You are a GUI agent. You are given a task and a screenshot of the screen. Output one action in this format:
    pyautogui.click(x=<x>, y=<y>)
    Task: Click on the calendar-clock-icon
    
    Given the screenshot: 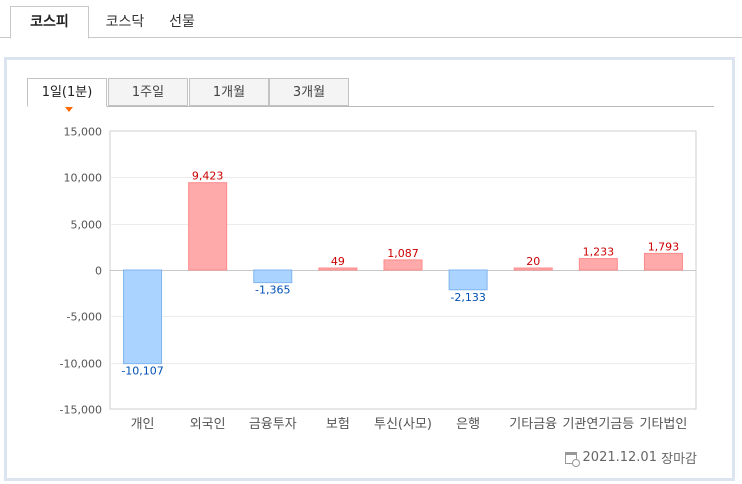 What is the action you would take?
    pyautogui.click(x=572, y=459)
    